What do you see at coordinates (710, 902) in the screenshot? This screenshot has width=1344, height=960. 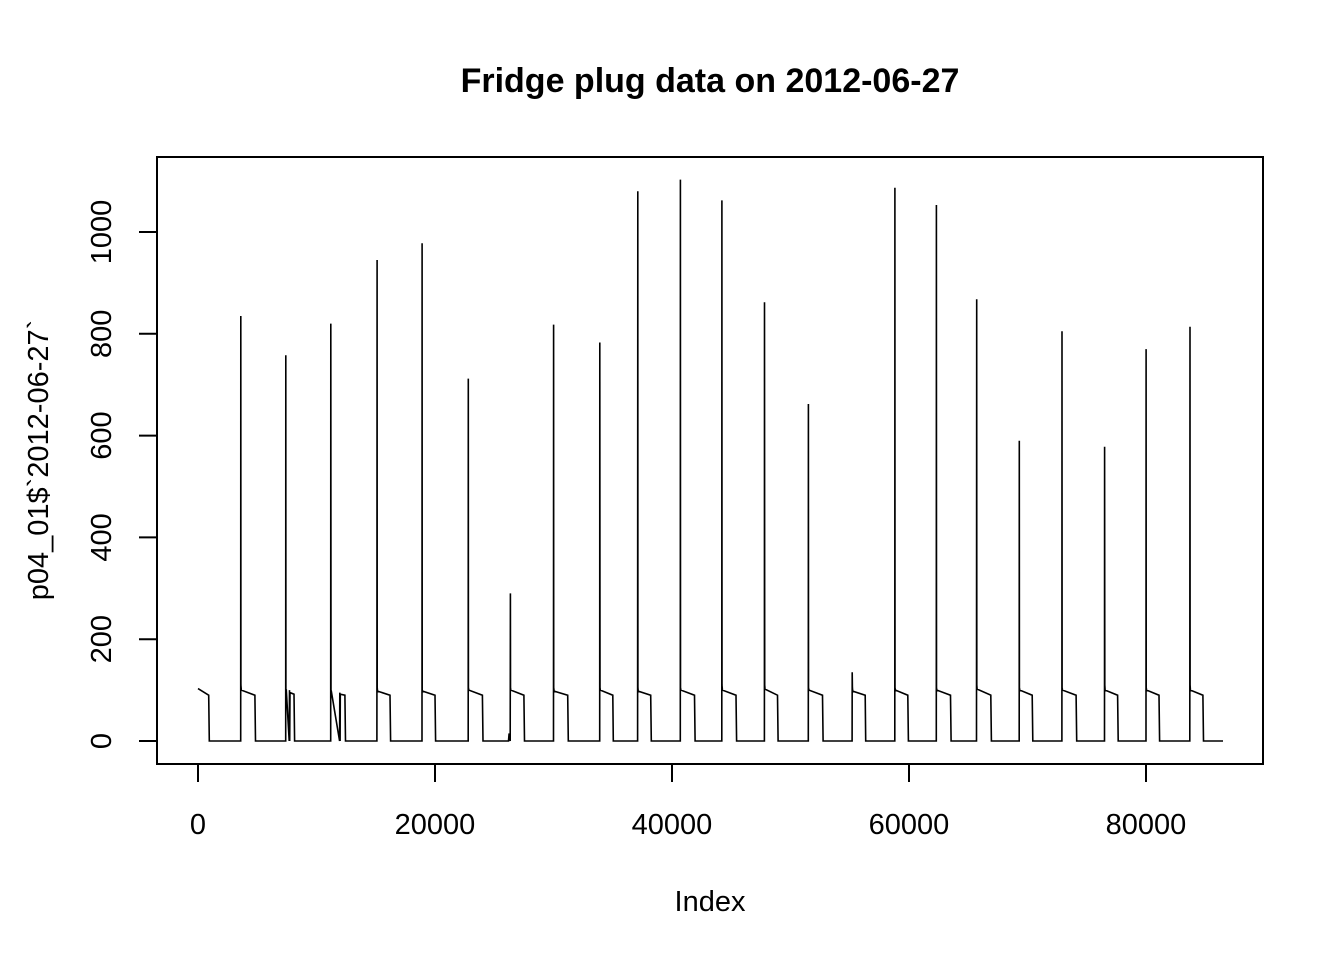 I see `x-axis-label: Index` at bounding box center [710, 902].